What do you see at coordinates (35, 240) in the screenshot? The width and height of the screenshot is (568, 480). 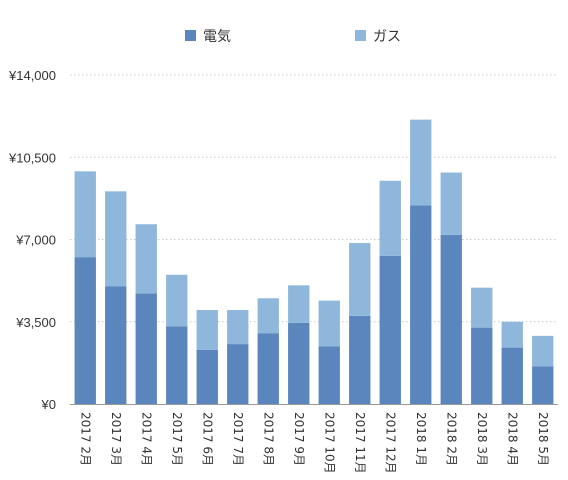 I see `y-tick-label: ¥7,000` at bounding box center [35, 240].